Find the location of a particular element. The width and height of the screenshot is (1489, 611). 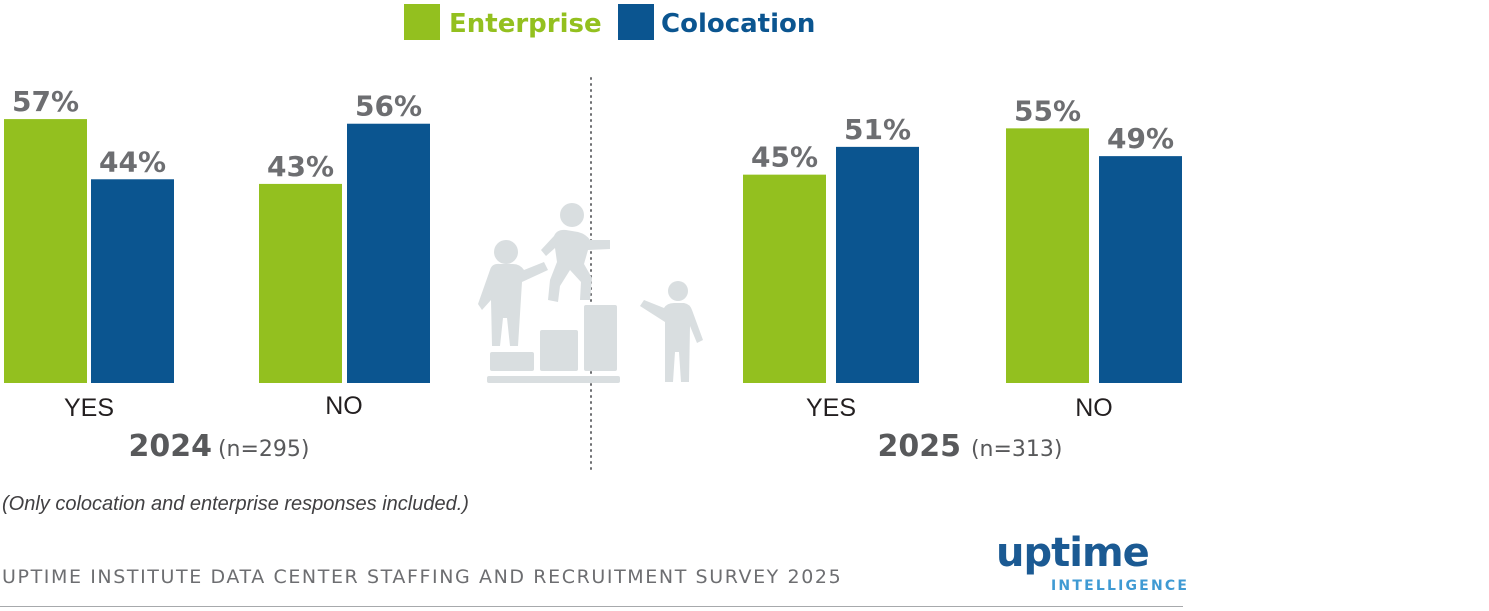

legend-swatch-enterprise is located at coordinates (422, 22).